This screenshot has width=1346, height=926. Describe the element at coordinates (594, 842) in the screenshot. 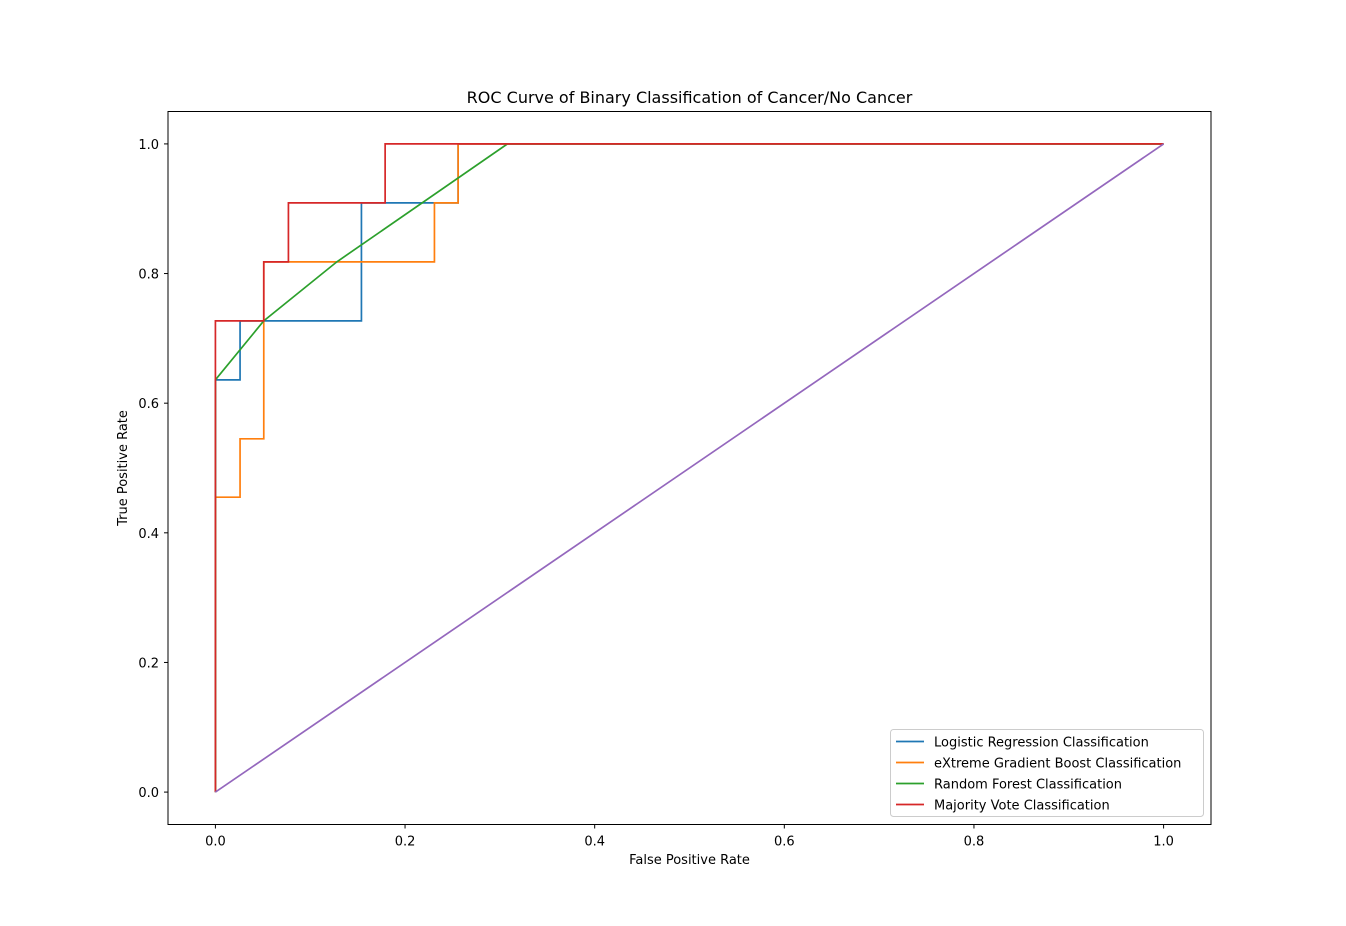

I see `x-tick-label: 0.4` at that location.